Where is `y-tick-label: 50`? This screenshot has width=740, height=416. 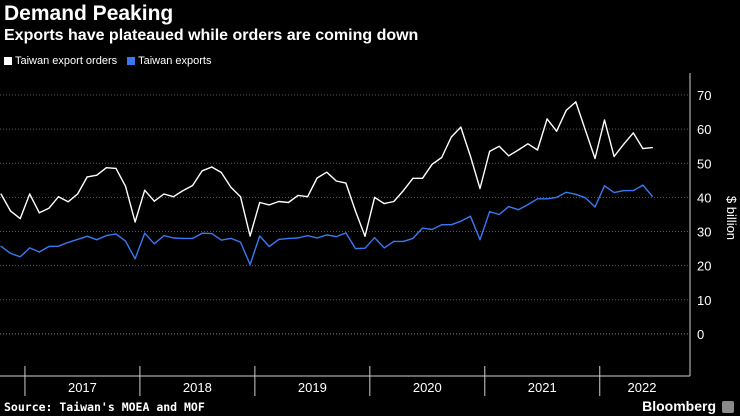
y-tick-label: 50 is located at coordinates (704, 163).